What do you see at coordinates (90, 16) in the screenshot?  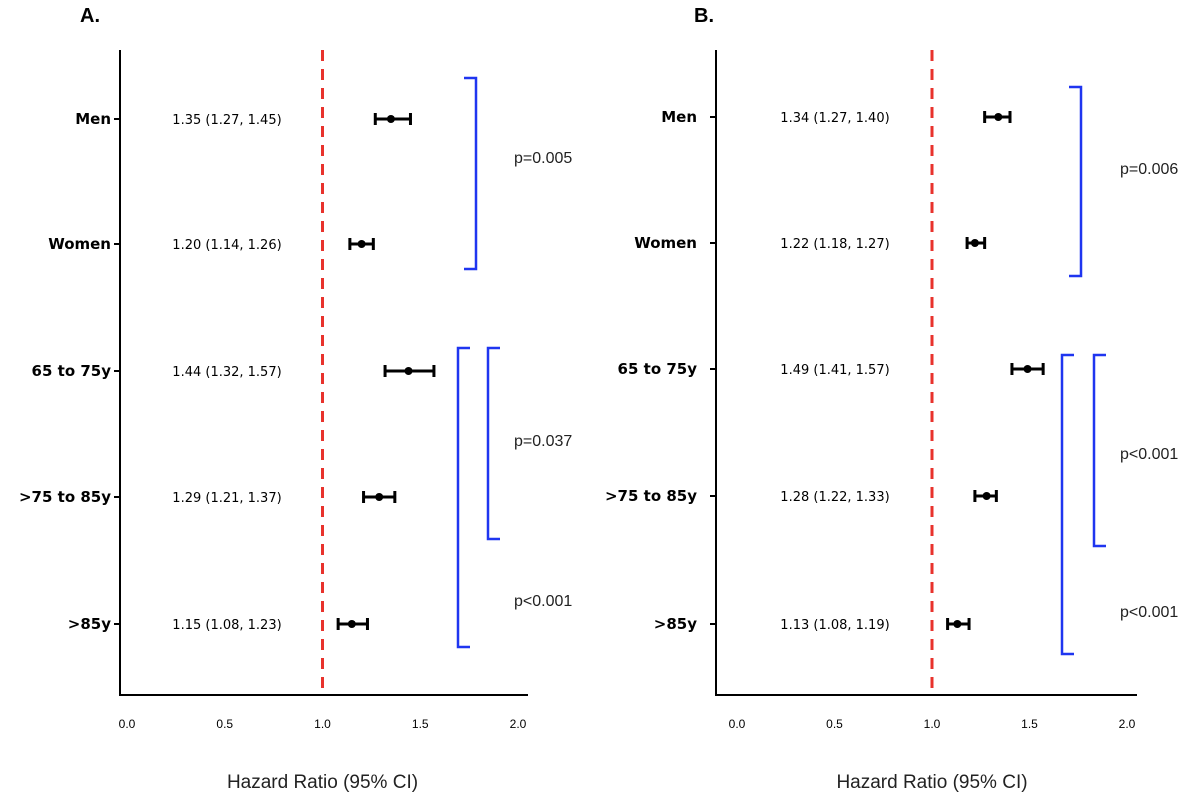 I see `panel-letter: A.` at bounding box center [90, 16].